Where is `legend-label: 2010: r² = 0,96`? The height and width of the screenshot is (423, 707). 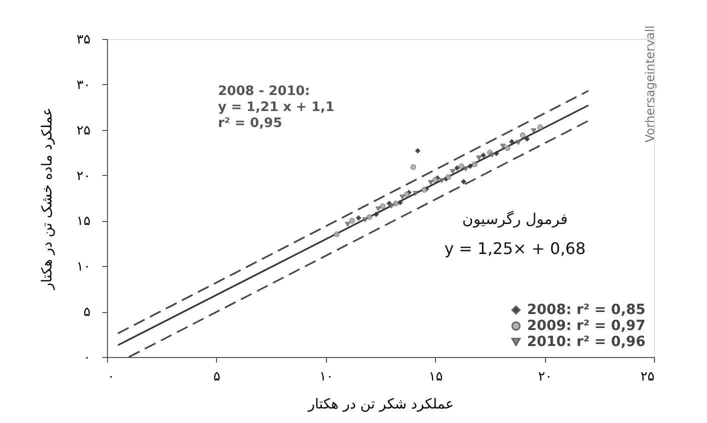 legend-label: 2010: r² = 0,96 is located at coordinates (586, 342).